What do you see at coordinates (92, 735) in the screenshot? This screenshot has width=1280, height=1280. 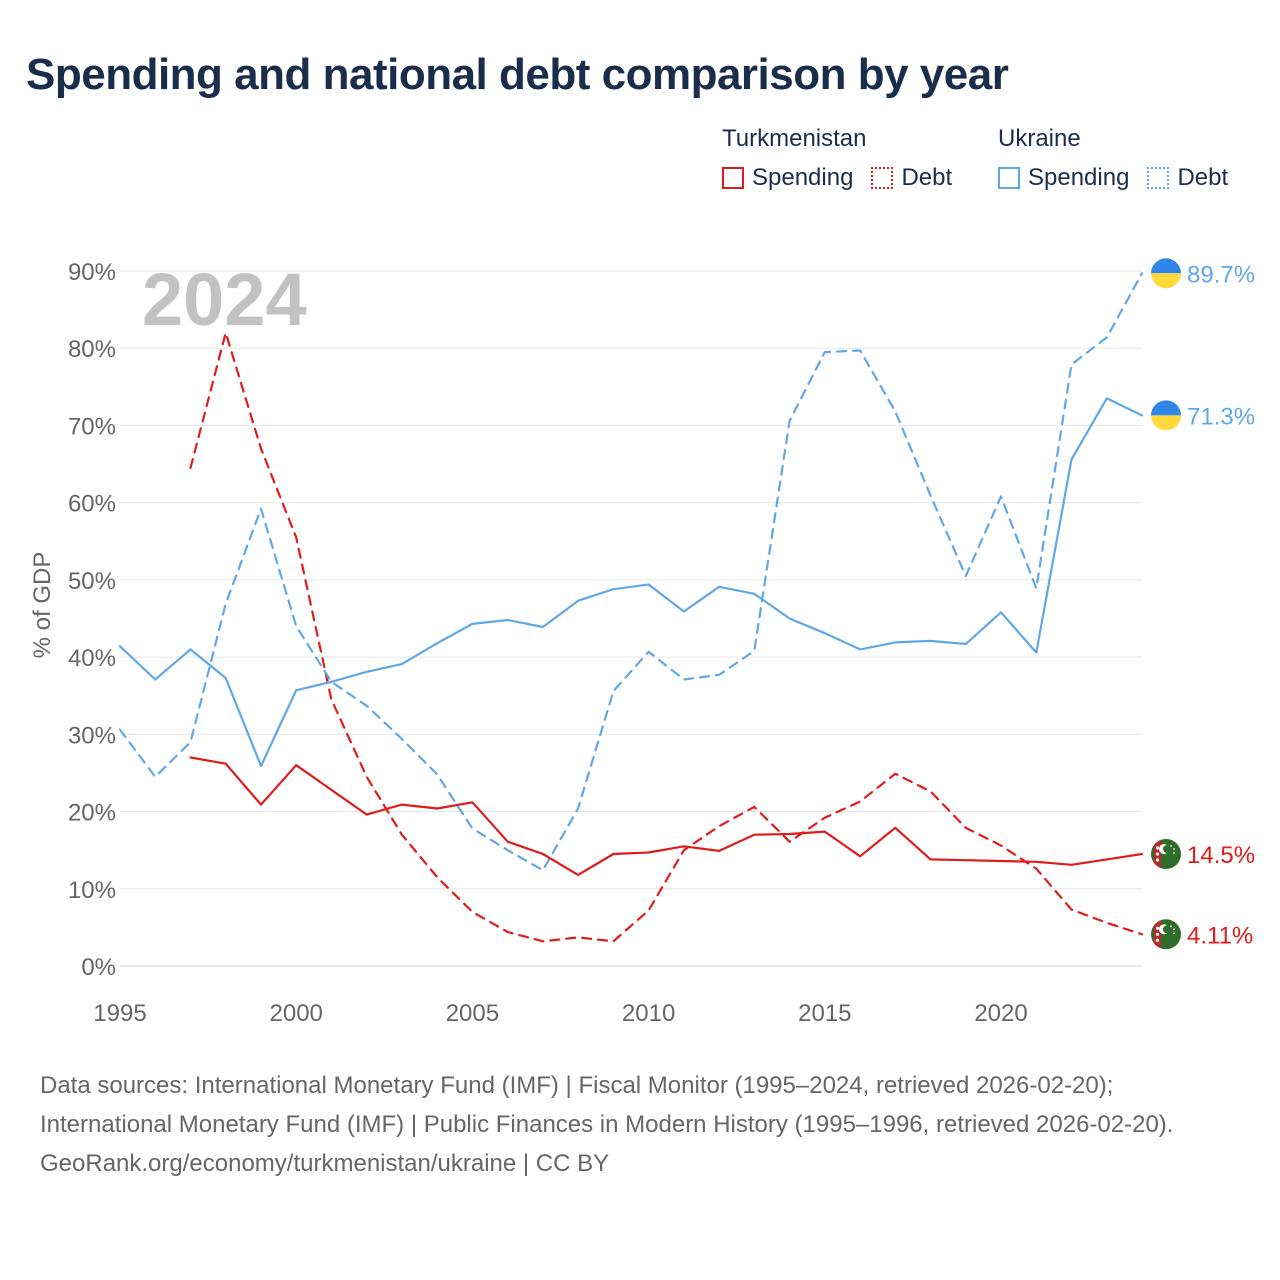 I see `y-tick-label: 30%` at bounding box center [92, 735].